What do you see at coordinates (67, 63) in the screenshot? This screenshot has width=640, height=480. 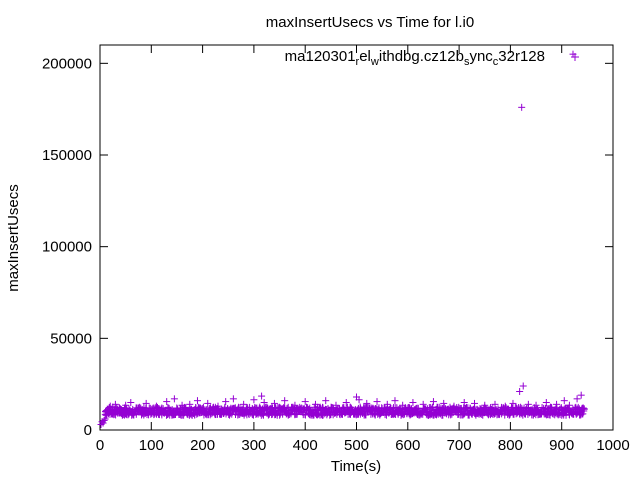 I see `y-tick-label: 200000` at bounding box center [67, 63].